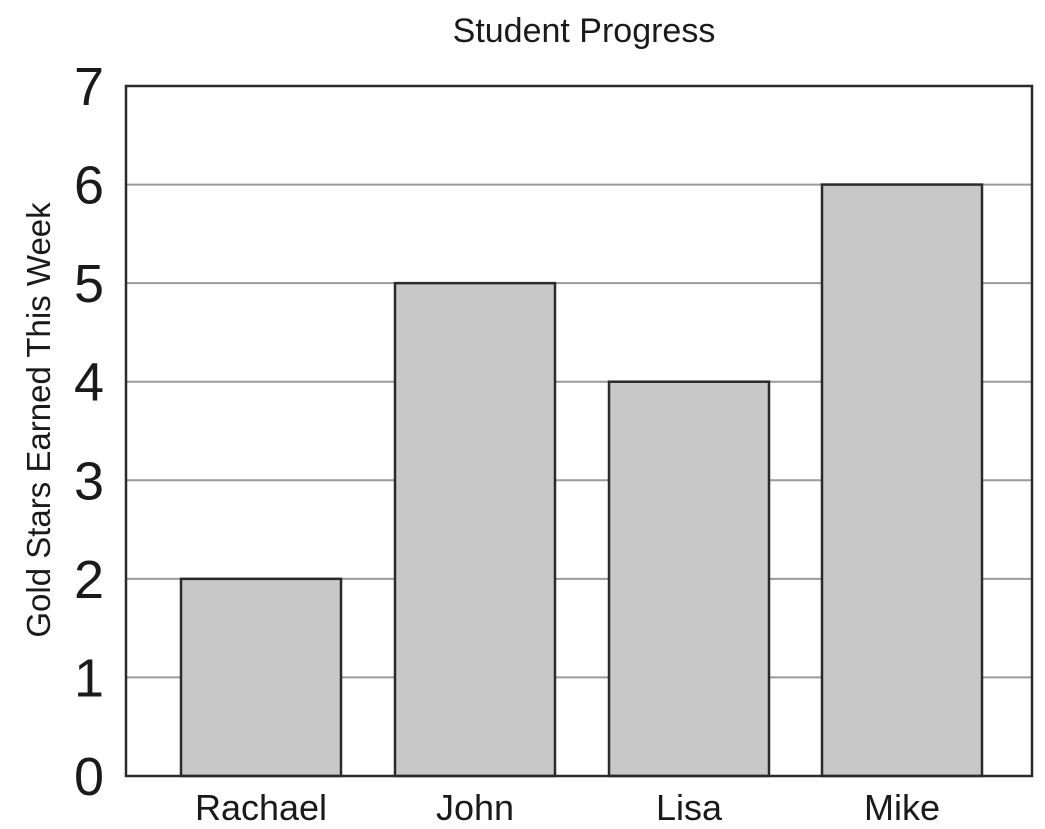  I want to click on y-tick-label: 0, so click(89, 777).